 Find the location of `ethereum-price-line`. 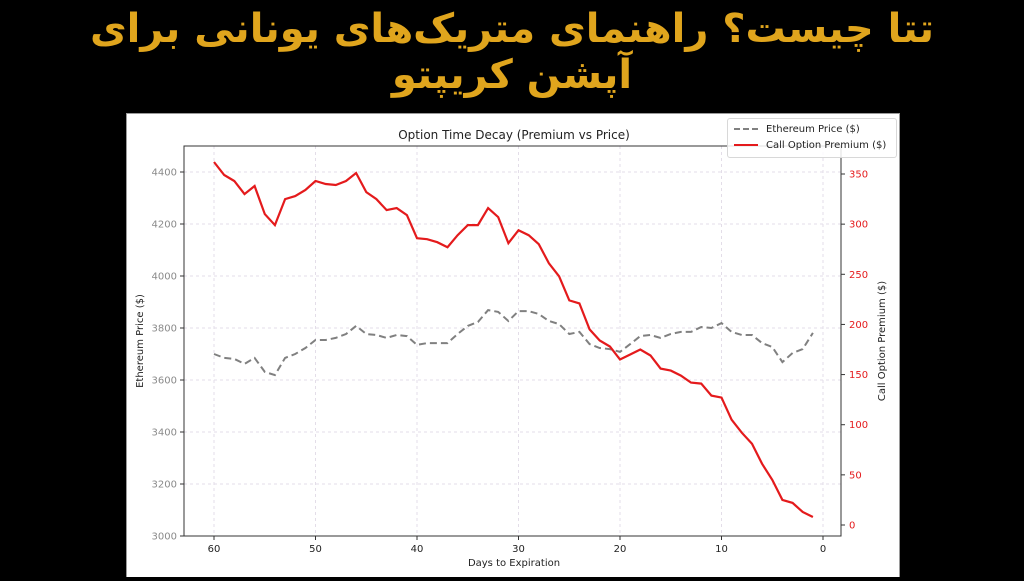

ethereum-price-line is located at coordinates (513, 343).